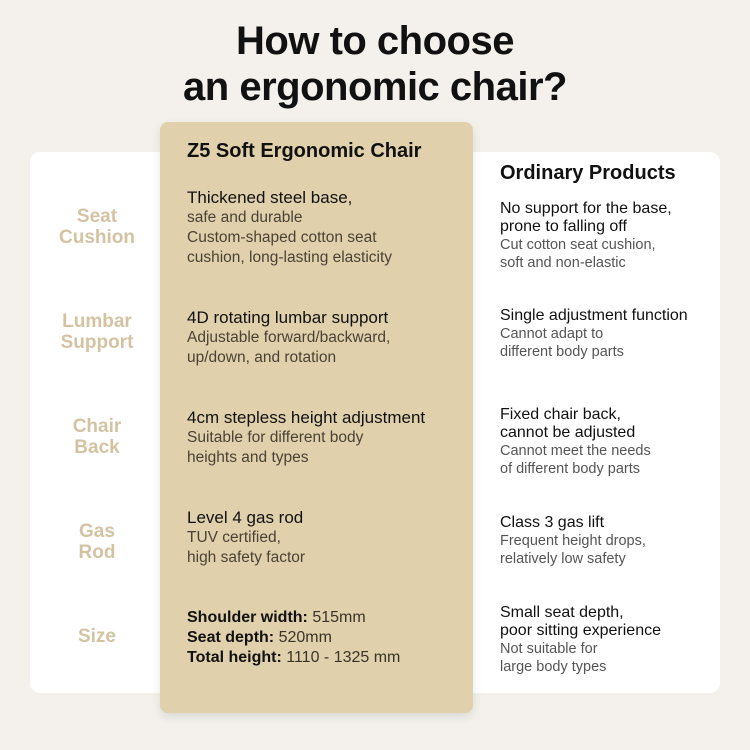  I want to click on title-line-1: How to choose, so click(375, 41).